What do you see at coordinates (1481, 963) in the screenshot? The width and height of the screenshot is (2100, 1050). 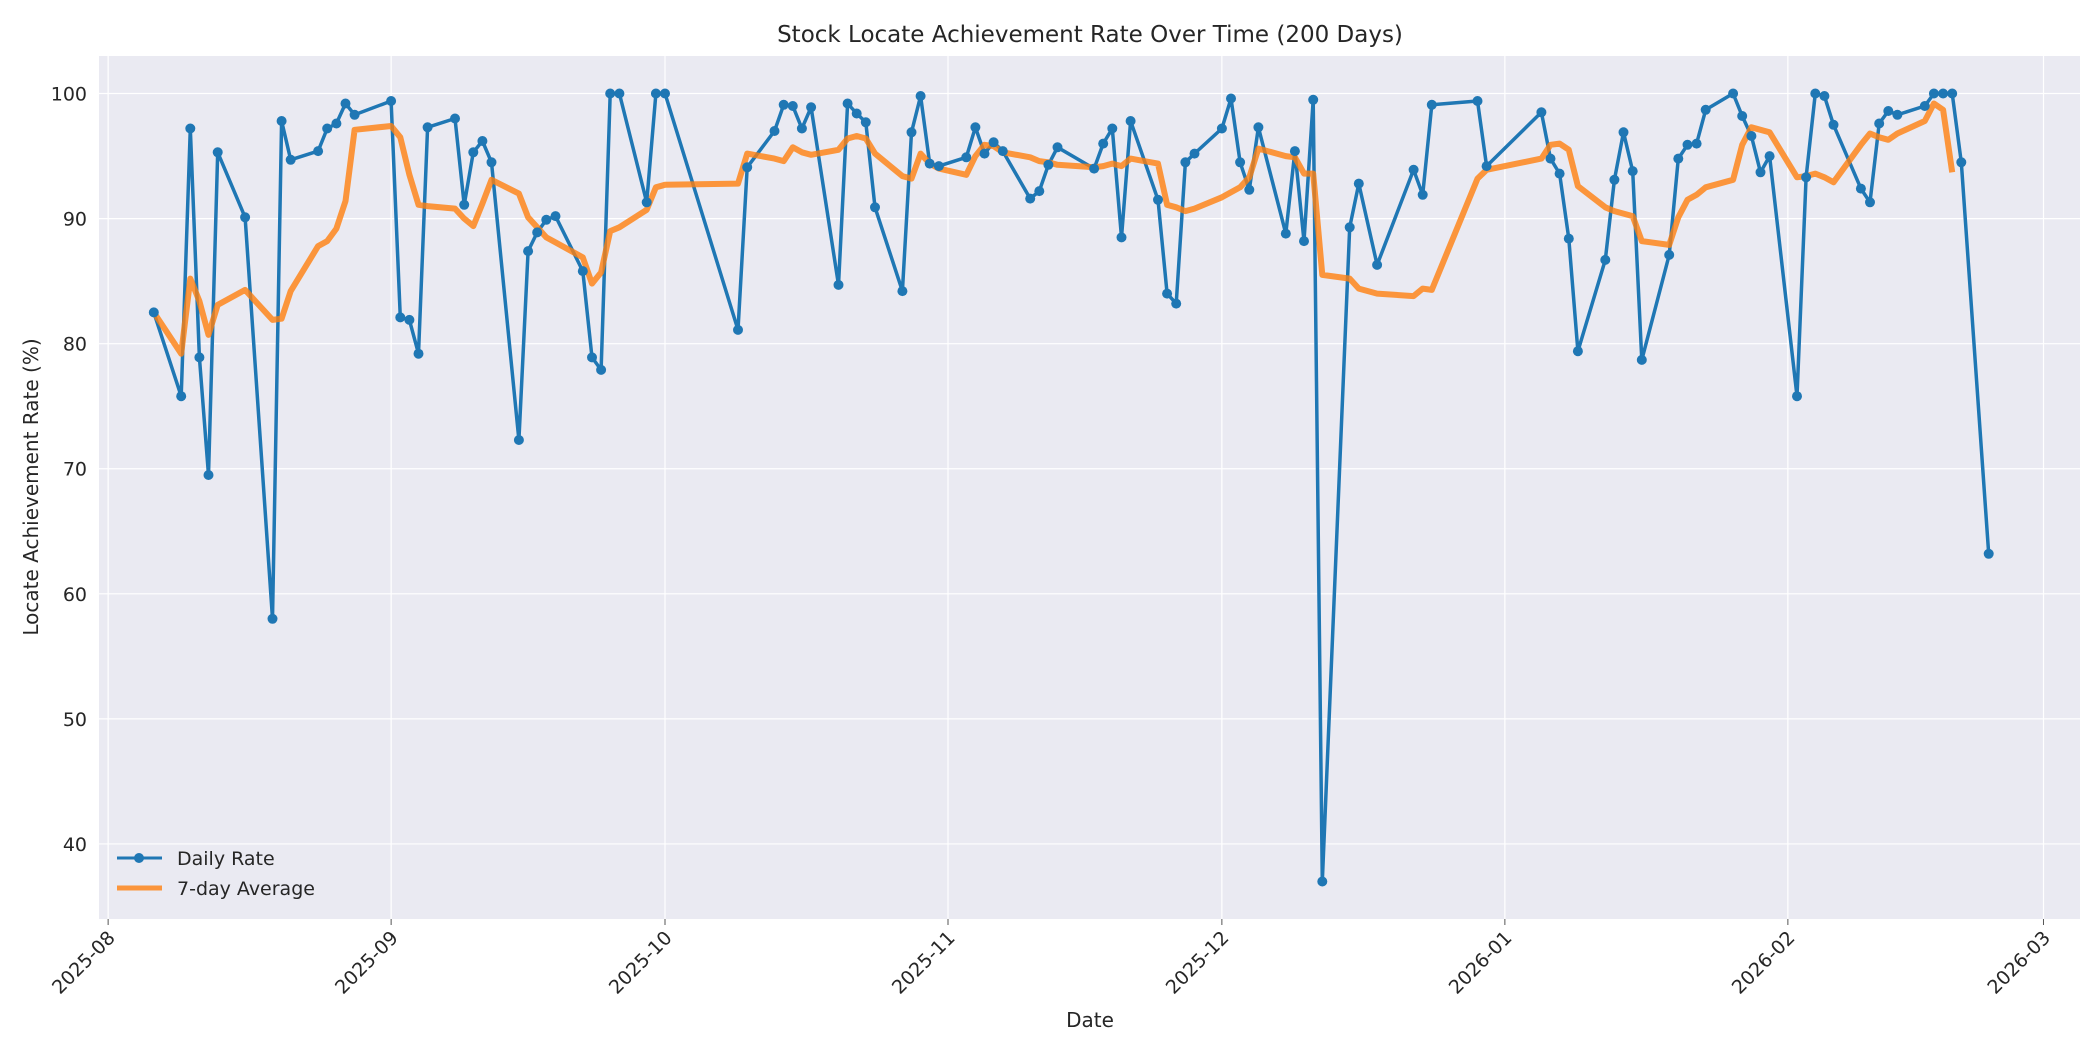 I see `x-tick-label: 2026-01` at bounding box center [1481, 963].